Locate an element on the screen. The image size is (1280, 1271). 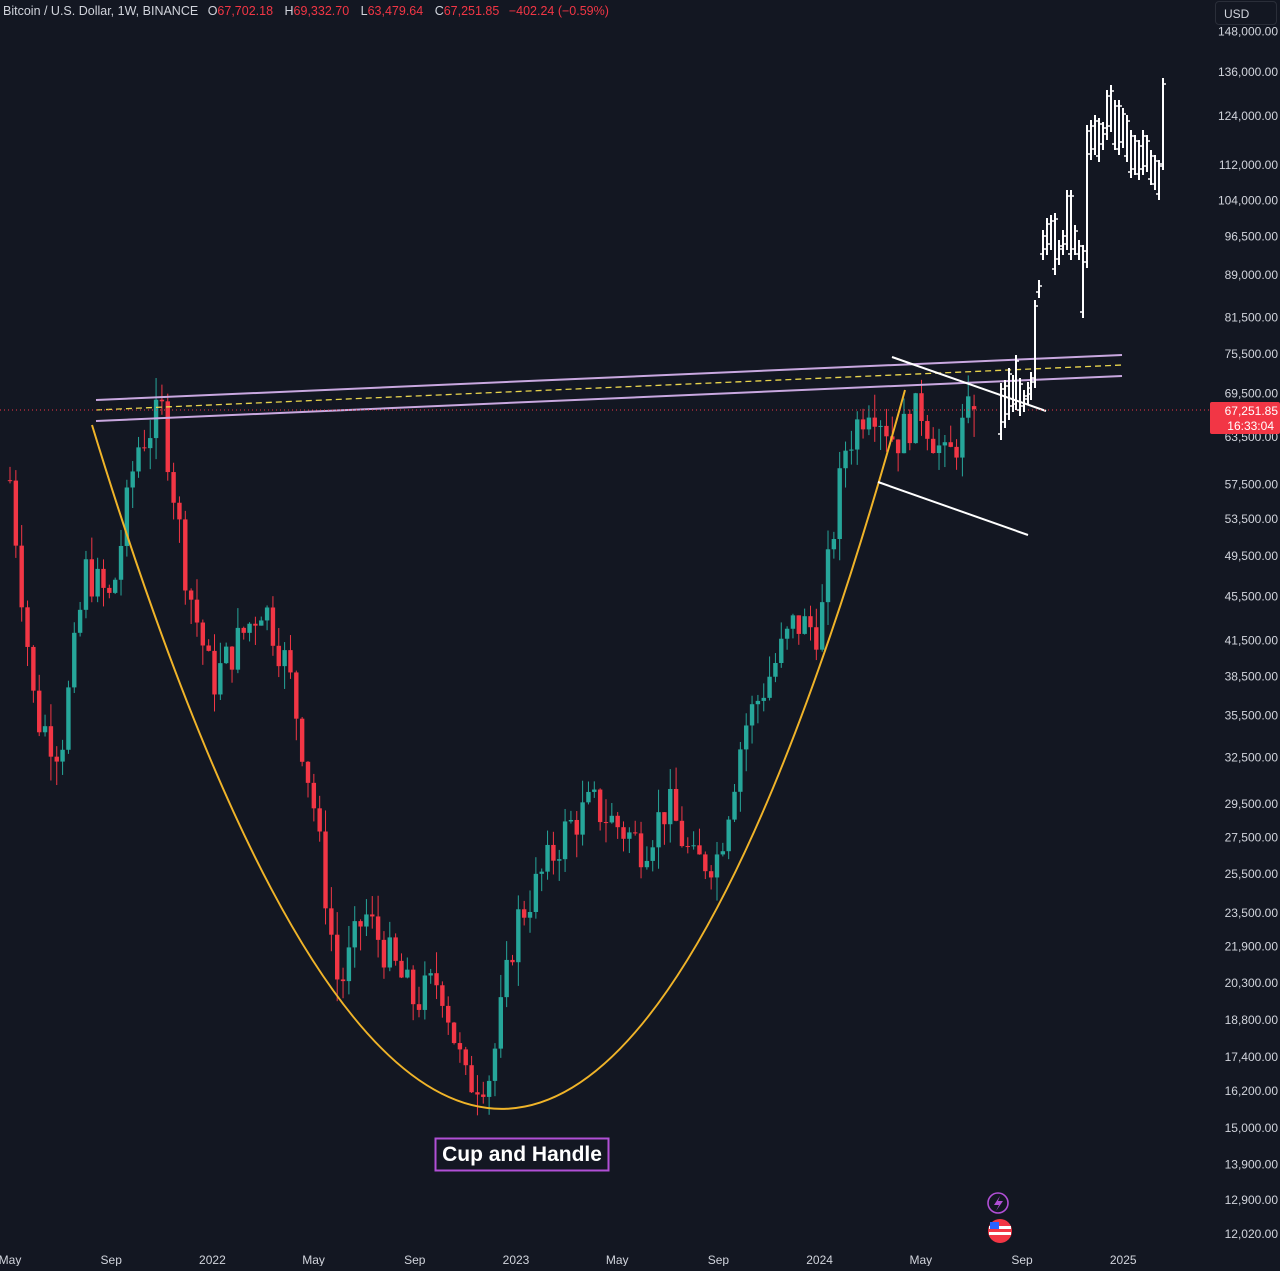
price-tick-label: 12,020.00 is located at coordinates (1252, 1234).